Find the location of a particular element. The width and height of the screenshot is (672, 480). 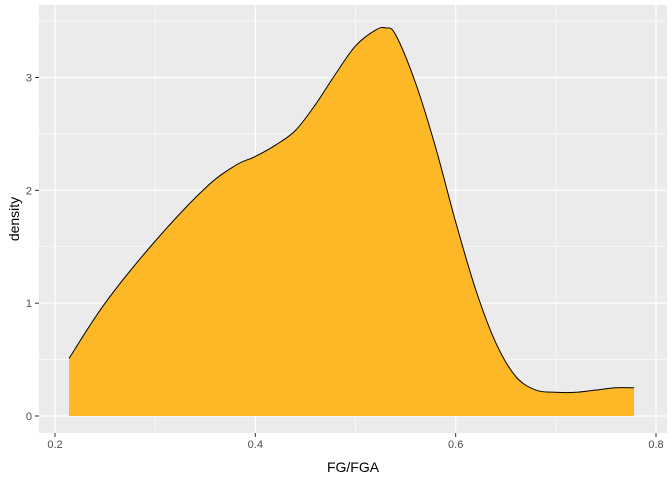

y-tick-label: 2 is located at coordinates (29, 191).